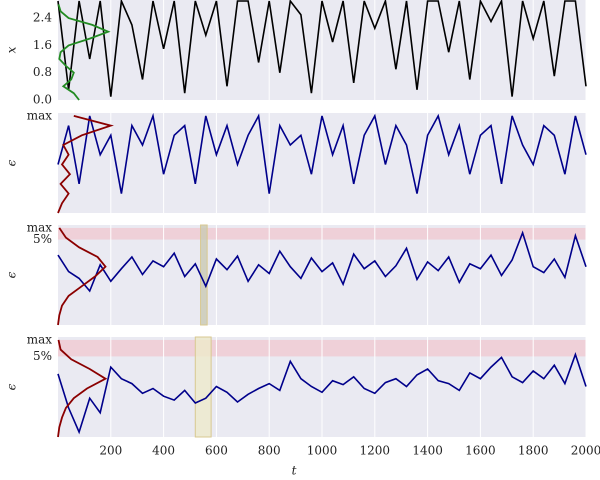 This screenshot has width=600, height=480. What do you see at coordinates (585, 451) in the screenshot?
I see `x-tick-label: 2000` at bounding box center [585, 451].